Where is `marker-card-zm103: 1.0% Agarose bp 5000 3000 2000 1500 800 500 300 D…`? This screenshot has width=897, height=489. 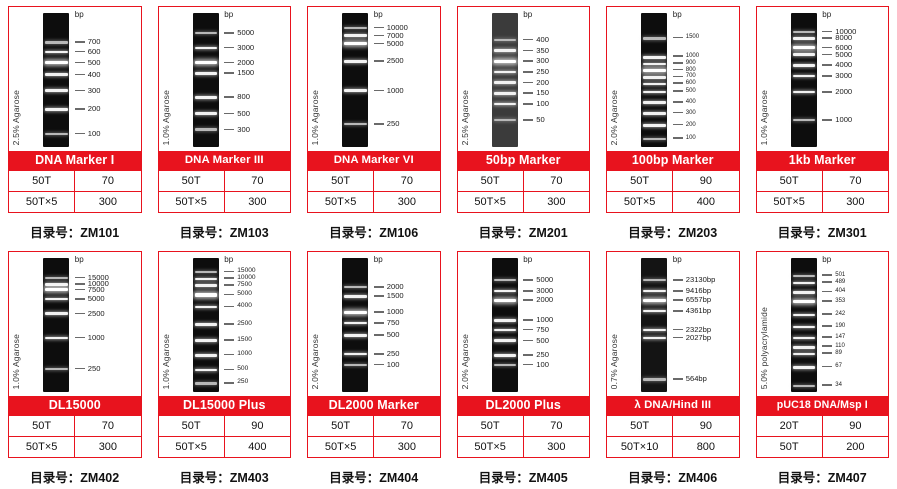
marker-card-zm103: 1.0% Agarose bp 5000 3000 2000 1500 800 500 300 D… is located at coordinates (224, 109).